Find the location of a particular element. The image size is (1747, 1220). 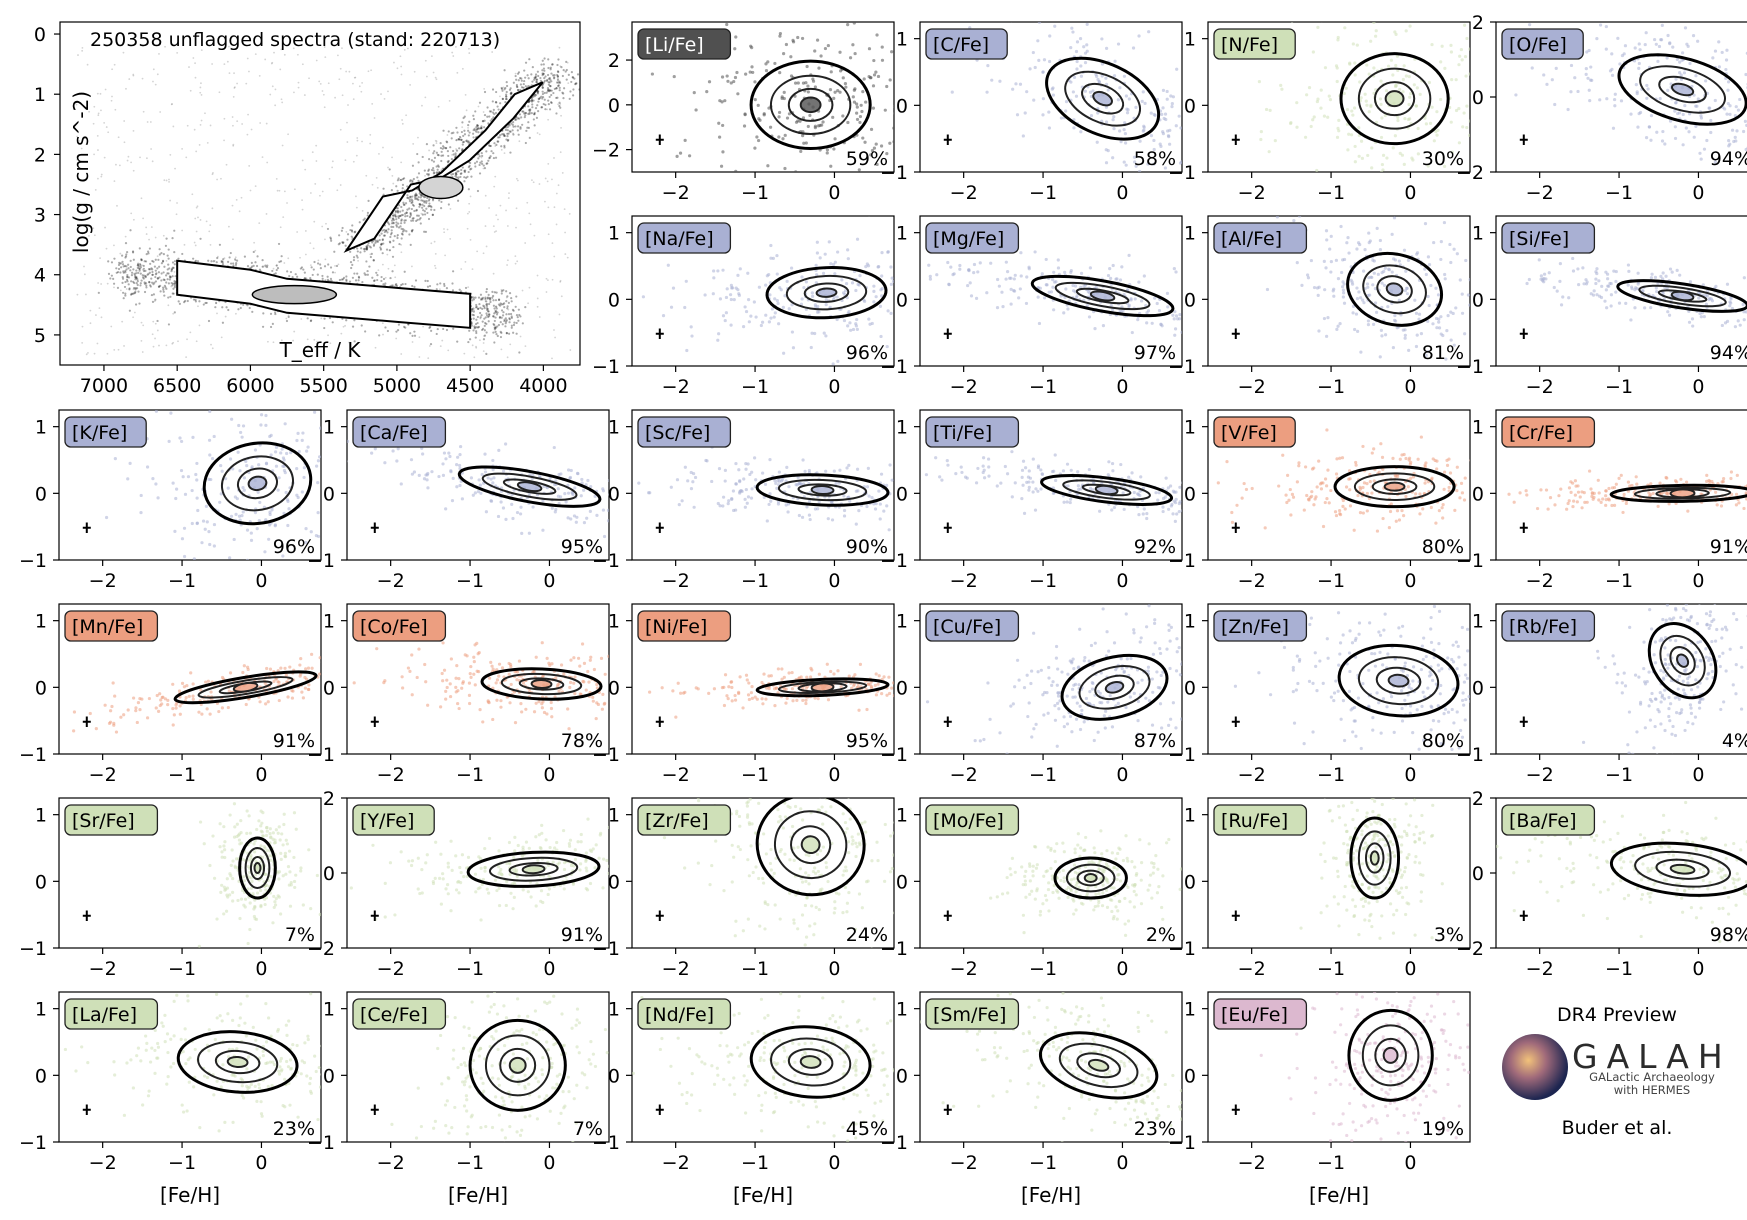

panel-O: −2 −1 0 −2 0 2 [O/Fe] 94% is located at coordinates (1601, 108).